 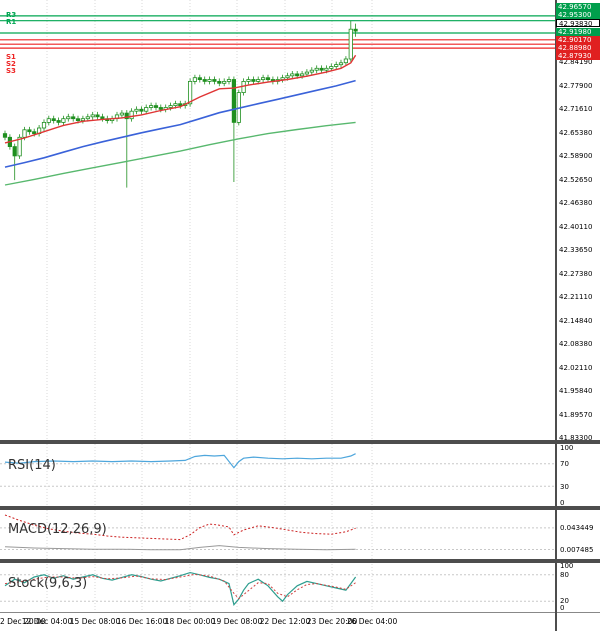 I want to click on price-axis-label: 42.46380, so click(x=576, y=203).